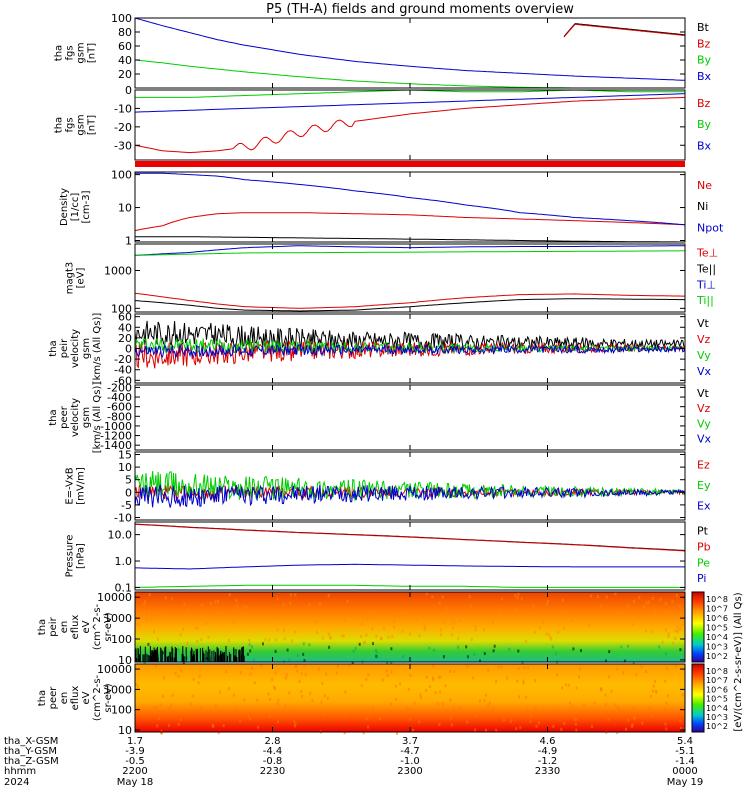  I want to click on y-axis-label: fgs, so click(70, 124).